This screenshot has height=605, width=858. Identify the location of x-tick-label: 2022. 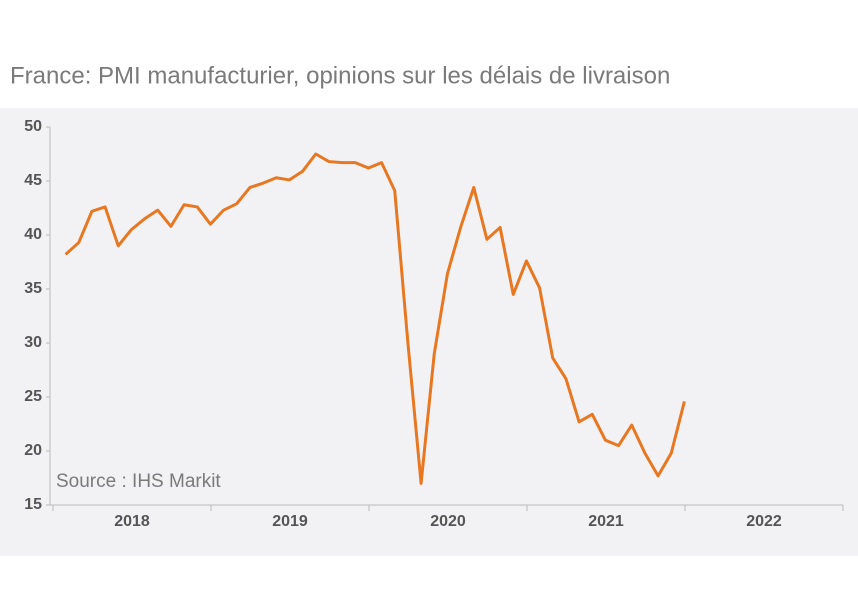
(764, 521).